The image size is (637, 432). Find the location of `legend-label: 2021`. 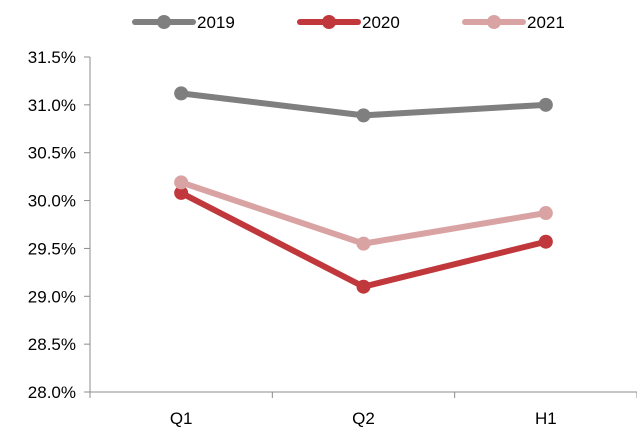

legend-label: 2021 is located at coordinates (546, 22).